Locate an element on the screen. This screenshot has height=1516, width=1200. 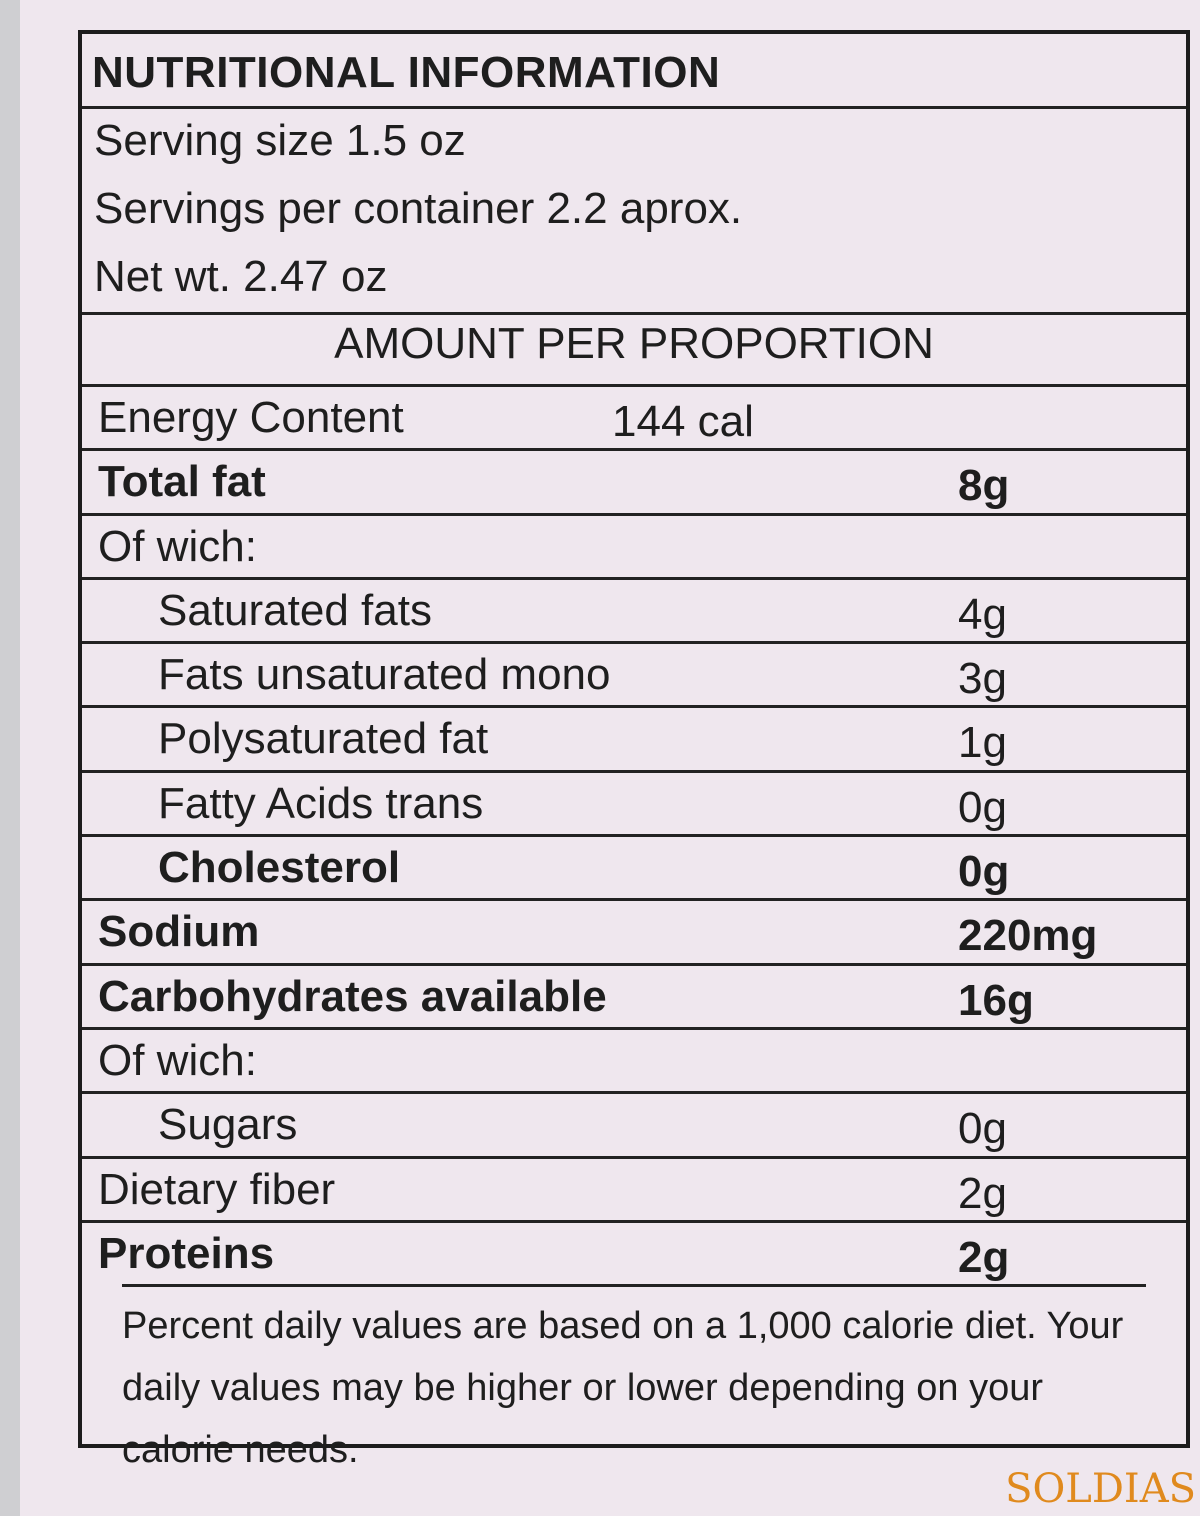
nutrient-row: Dietary fiber 2g is located at coordinates (634, 1187).